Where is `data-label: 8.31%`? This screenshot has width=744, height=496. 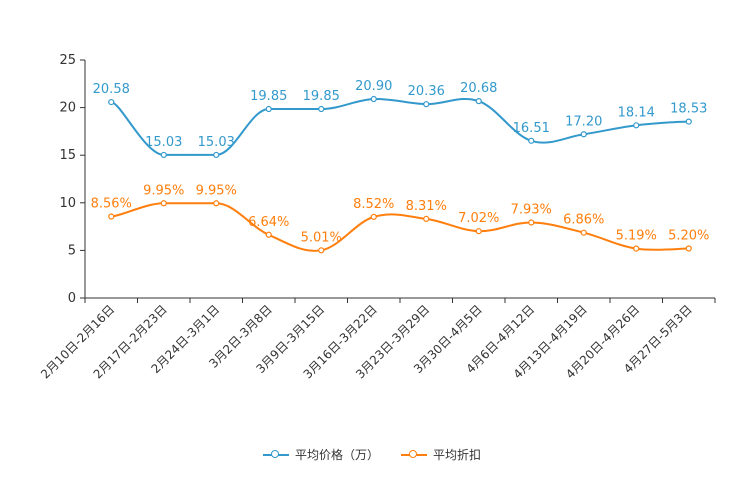
data-label: 8.31% is located at coordinates (426, 206).